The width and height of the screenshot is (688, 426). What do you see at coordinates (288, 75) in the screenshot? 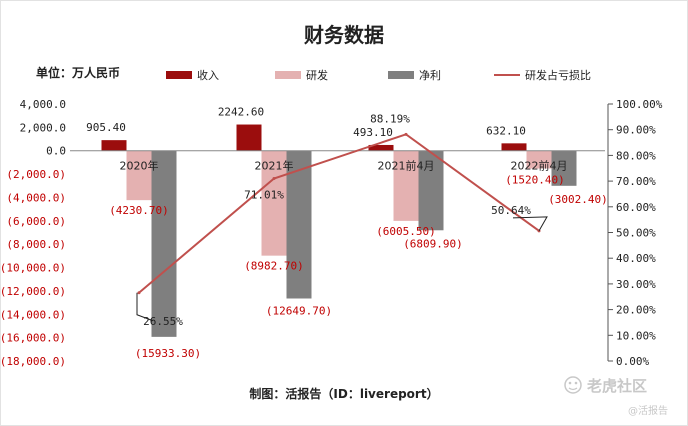
I see `legend-swatch-研发` at bounding box center [288, 75].